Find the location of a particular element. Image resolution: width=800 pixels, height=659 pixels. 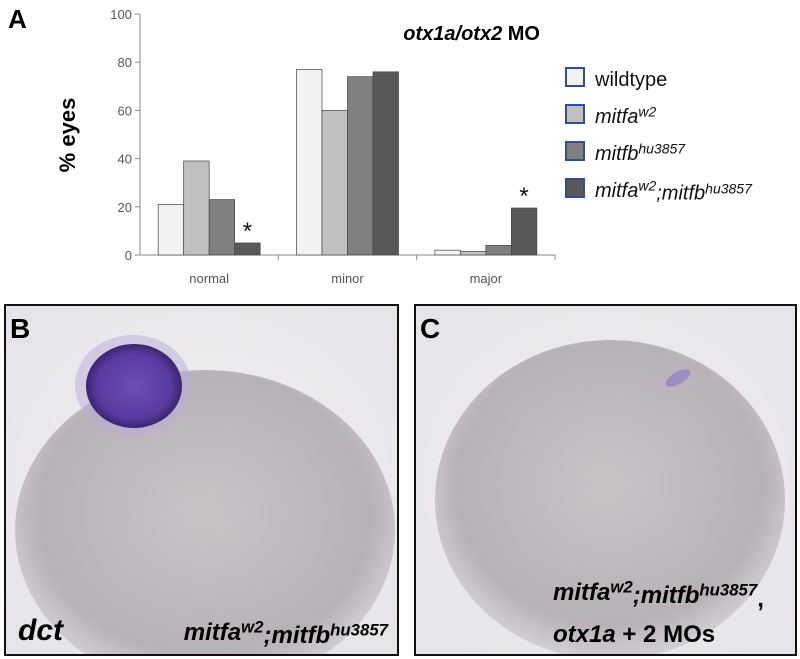

legend-label: wildtype is located at coordinates (630, 80).